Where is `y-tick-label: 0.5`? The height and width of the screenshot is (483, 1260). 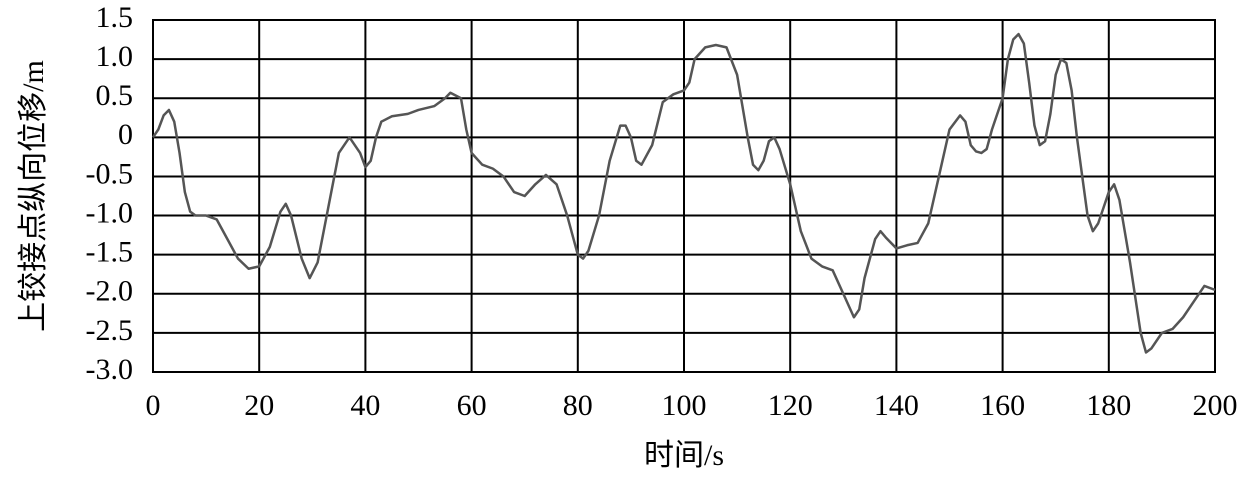
y-tick-label: 0.5 is located at coordinates (115, 95).